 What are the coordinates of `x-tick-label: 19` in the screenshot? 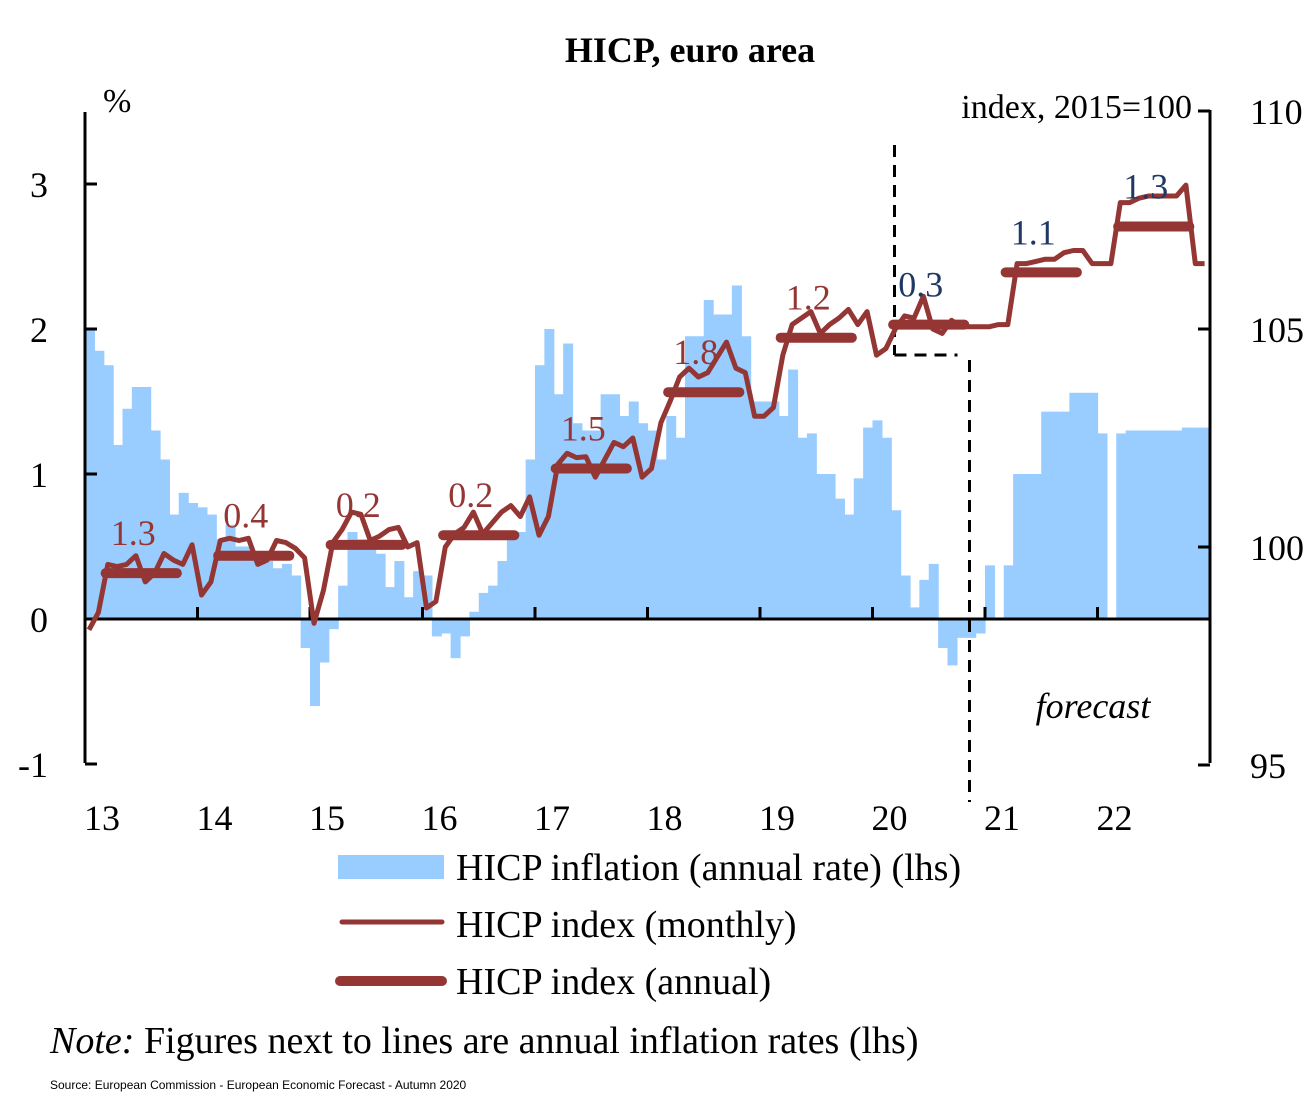 It's located at (777, 818).